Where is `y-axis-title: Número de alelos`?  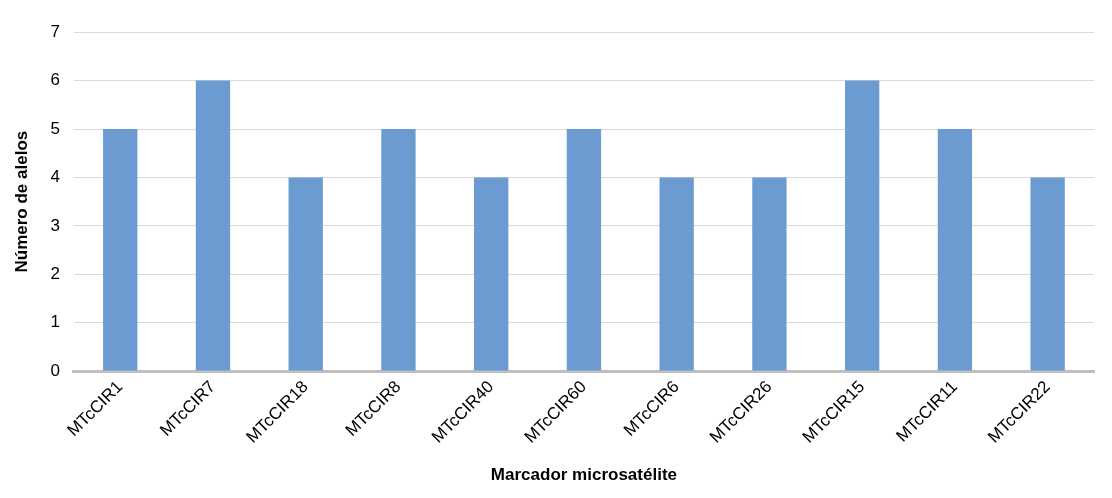 y-axis-title: Número de alelos is located at coordinates (21, 201).